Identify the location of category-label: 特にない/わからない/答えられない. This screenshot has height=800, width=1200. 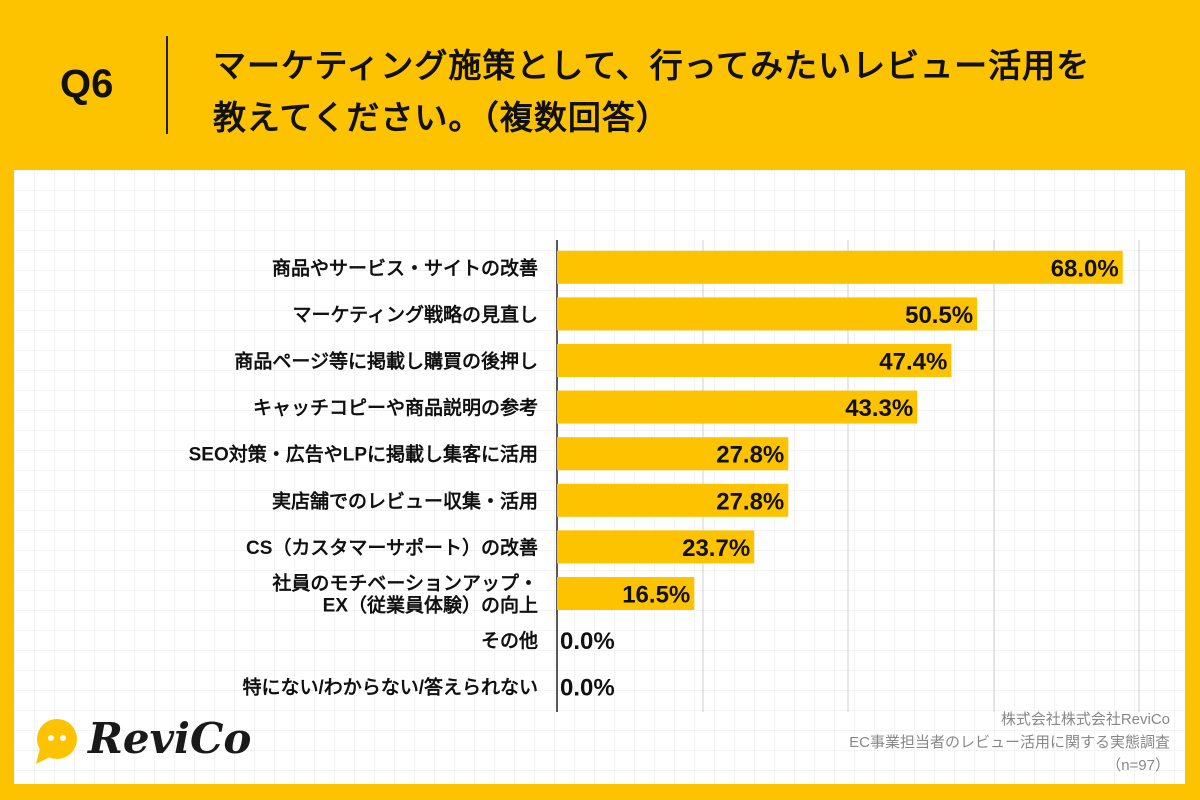
(390, 687).